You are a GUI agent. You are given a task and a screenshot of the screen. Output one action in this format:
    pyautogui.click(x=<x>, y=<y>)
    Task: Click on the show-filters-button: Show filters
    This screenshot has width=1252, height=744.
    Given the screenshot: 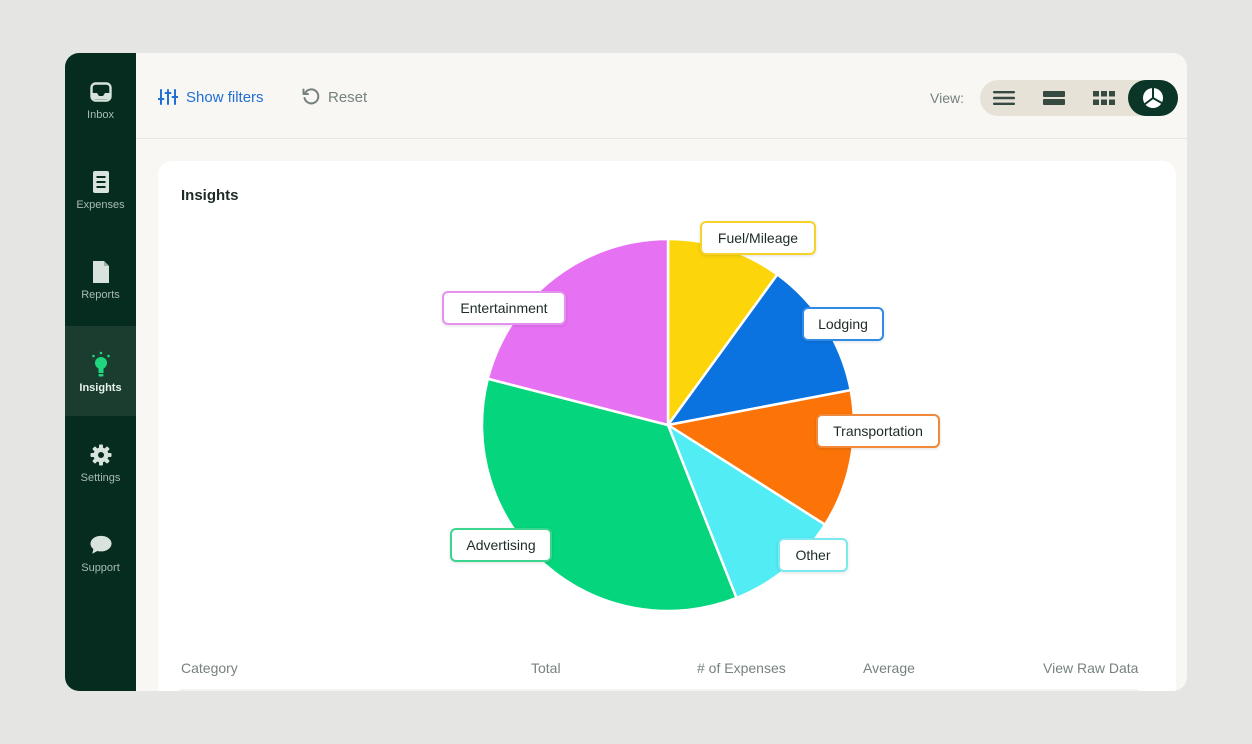 What is the action you would take?
    pyautogui.click(x=211, y=97)
    